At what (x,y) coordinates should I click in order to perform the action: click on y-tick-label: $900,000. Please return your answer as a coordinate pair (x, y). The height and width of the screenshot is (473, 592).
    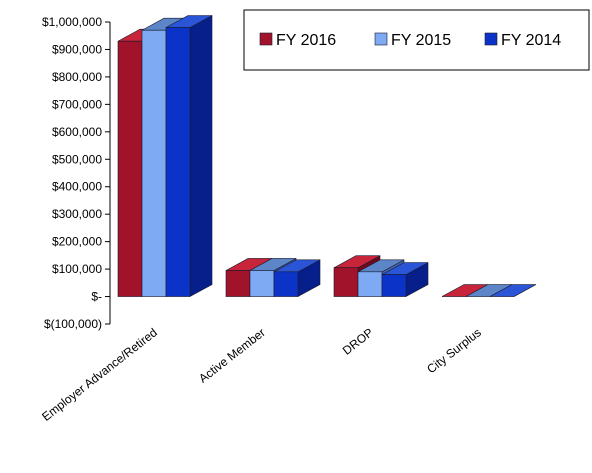
    Looking at the image, I should click on (77, 49).